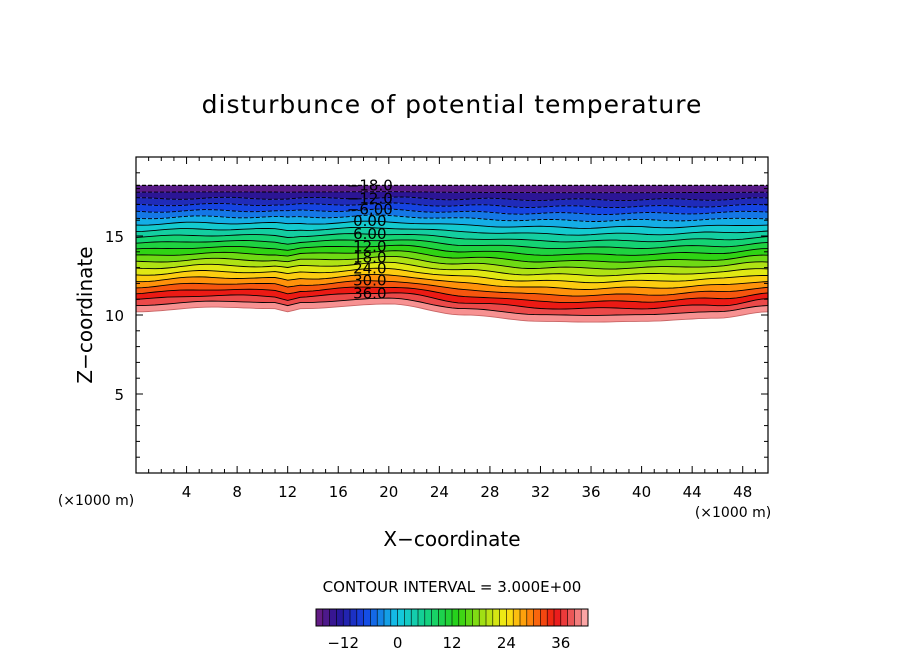  What do you see at coordinates (451, 643) in the screenshot?
I see `colorbar-tick-label: 12` at bounding box center [451, 643].